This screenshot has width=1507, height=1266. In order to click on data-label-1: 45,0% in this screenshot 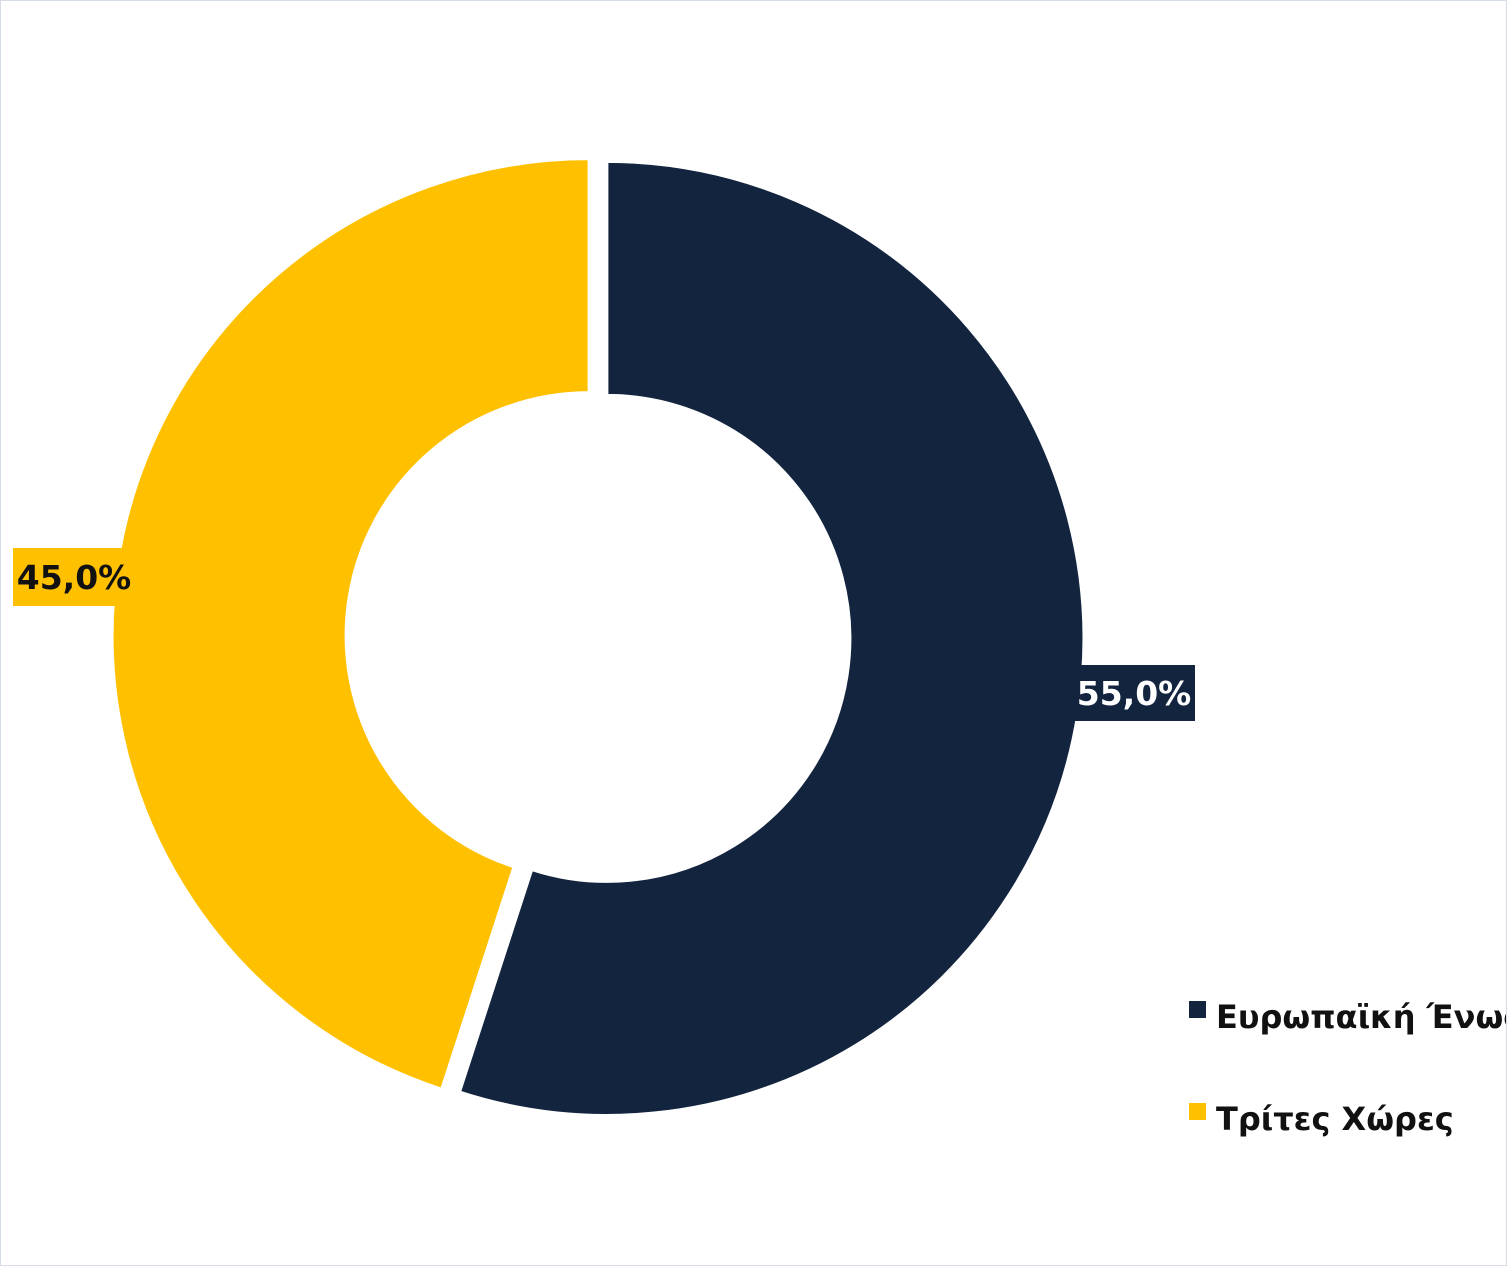, I will do `click(74, 577)`.